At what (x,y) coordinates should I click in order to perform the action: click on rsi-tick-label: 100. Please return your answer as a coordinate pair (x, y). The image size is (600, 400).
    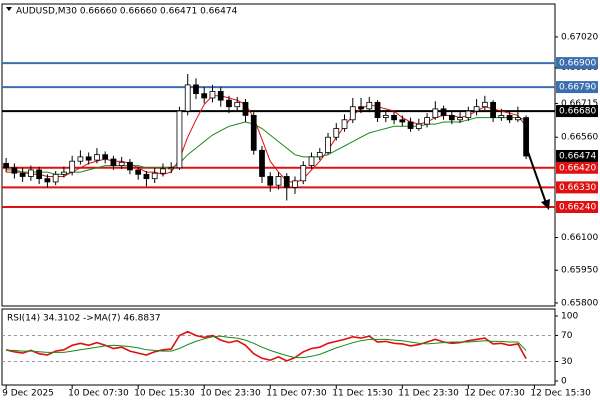
    Looking at the image, I should click on (569, 317).